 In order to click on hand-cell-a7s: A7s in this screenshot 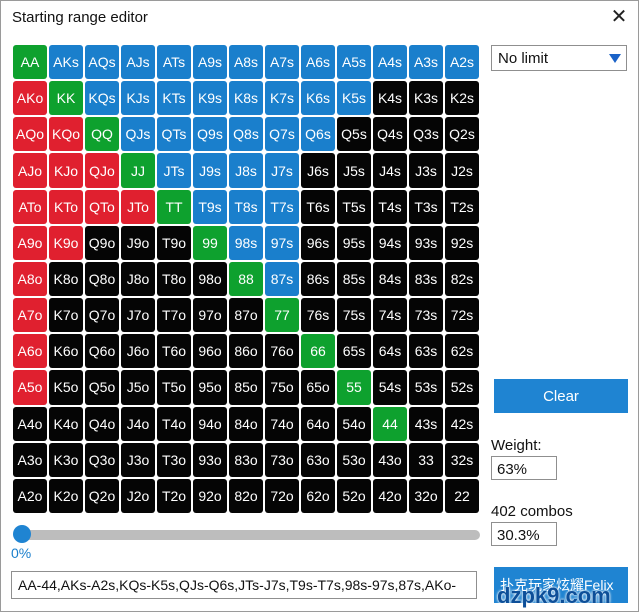, I will do `click(282, 62)`.